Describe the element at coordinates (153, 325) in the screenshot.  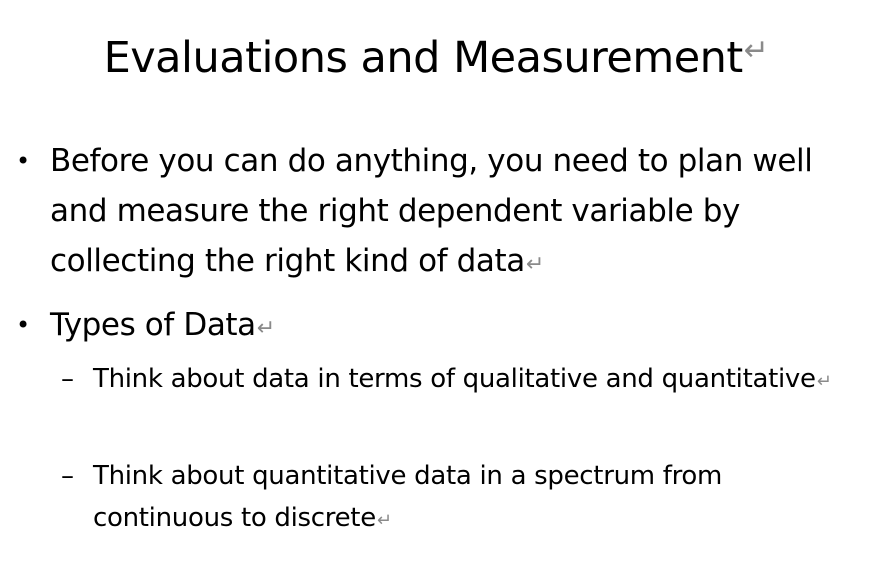
I see `bullet-text: Types of Data` at that location.